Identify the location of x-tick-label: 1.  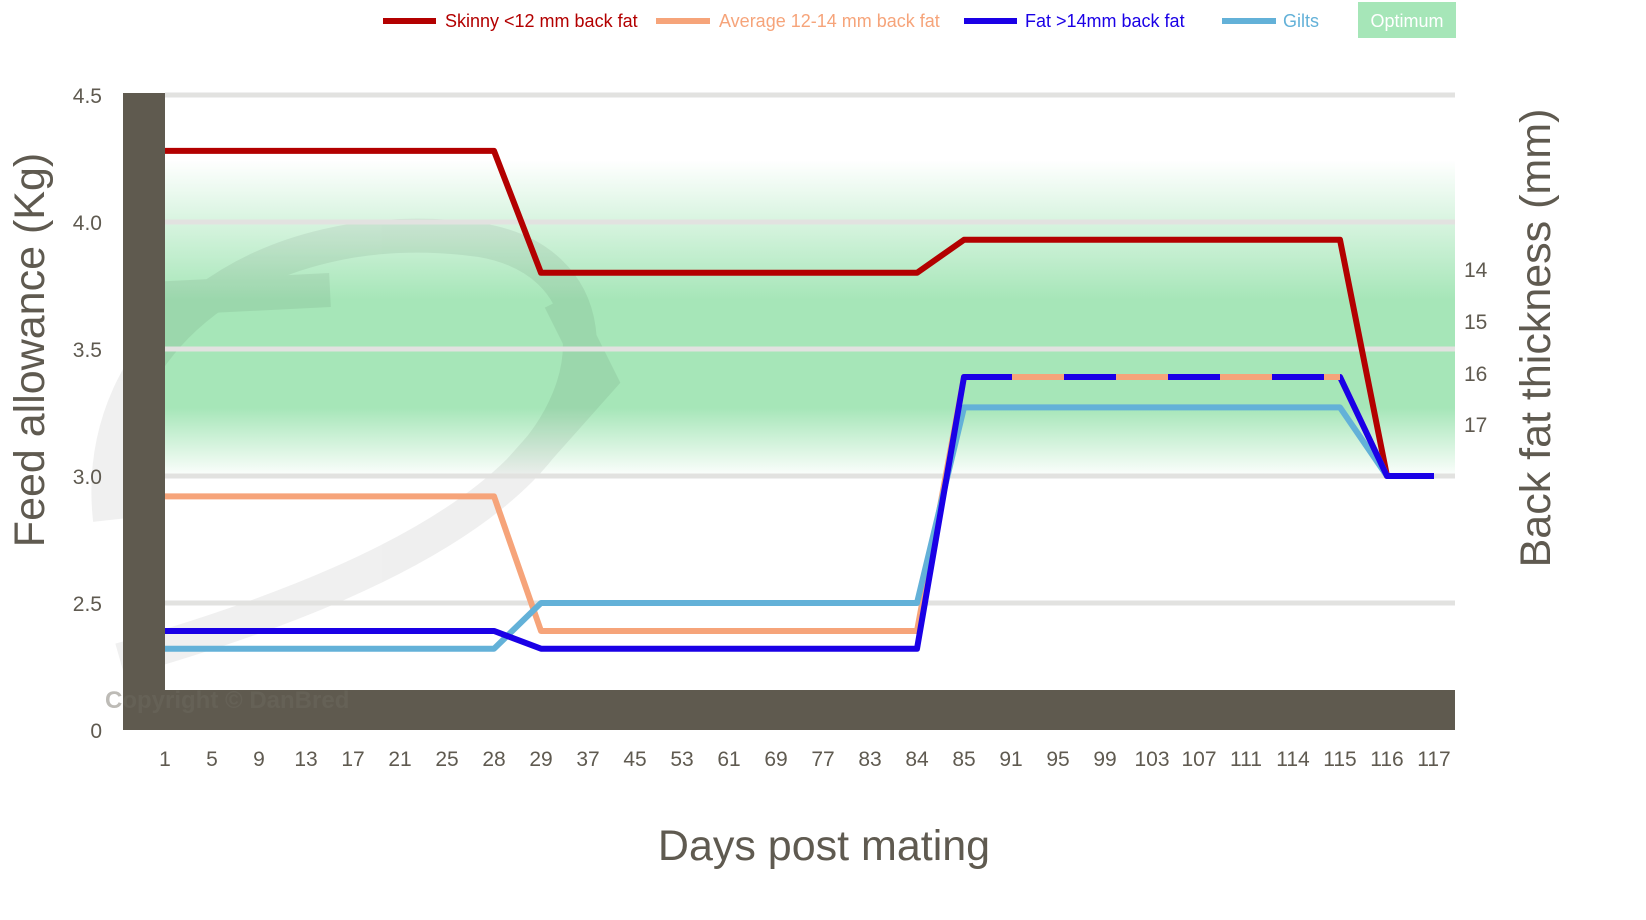
(165, 759).